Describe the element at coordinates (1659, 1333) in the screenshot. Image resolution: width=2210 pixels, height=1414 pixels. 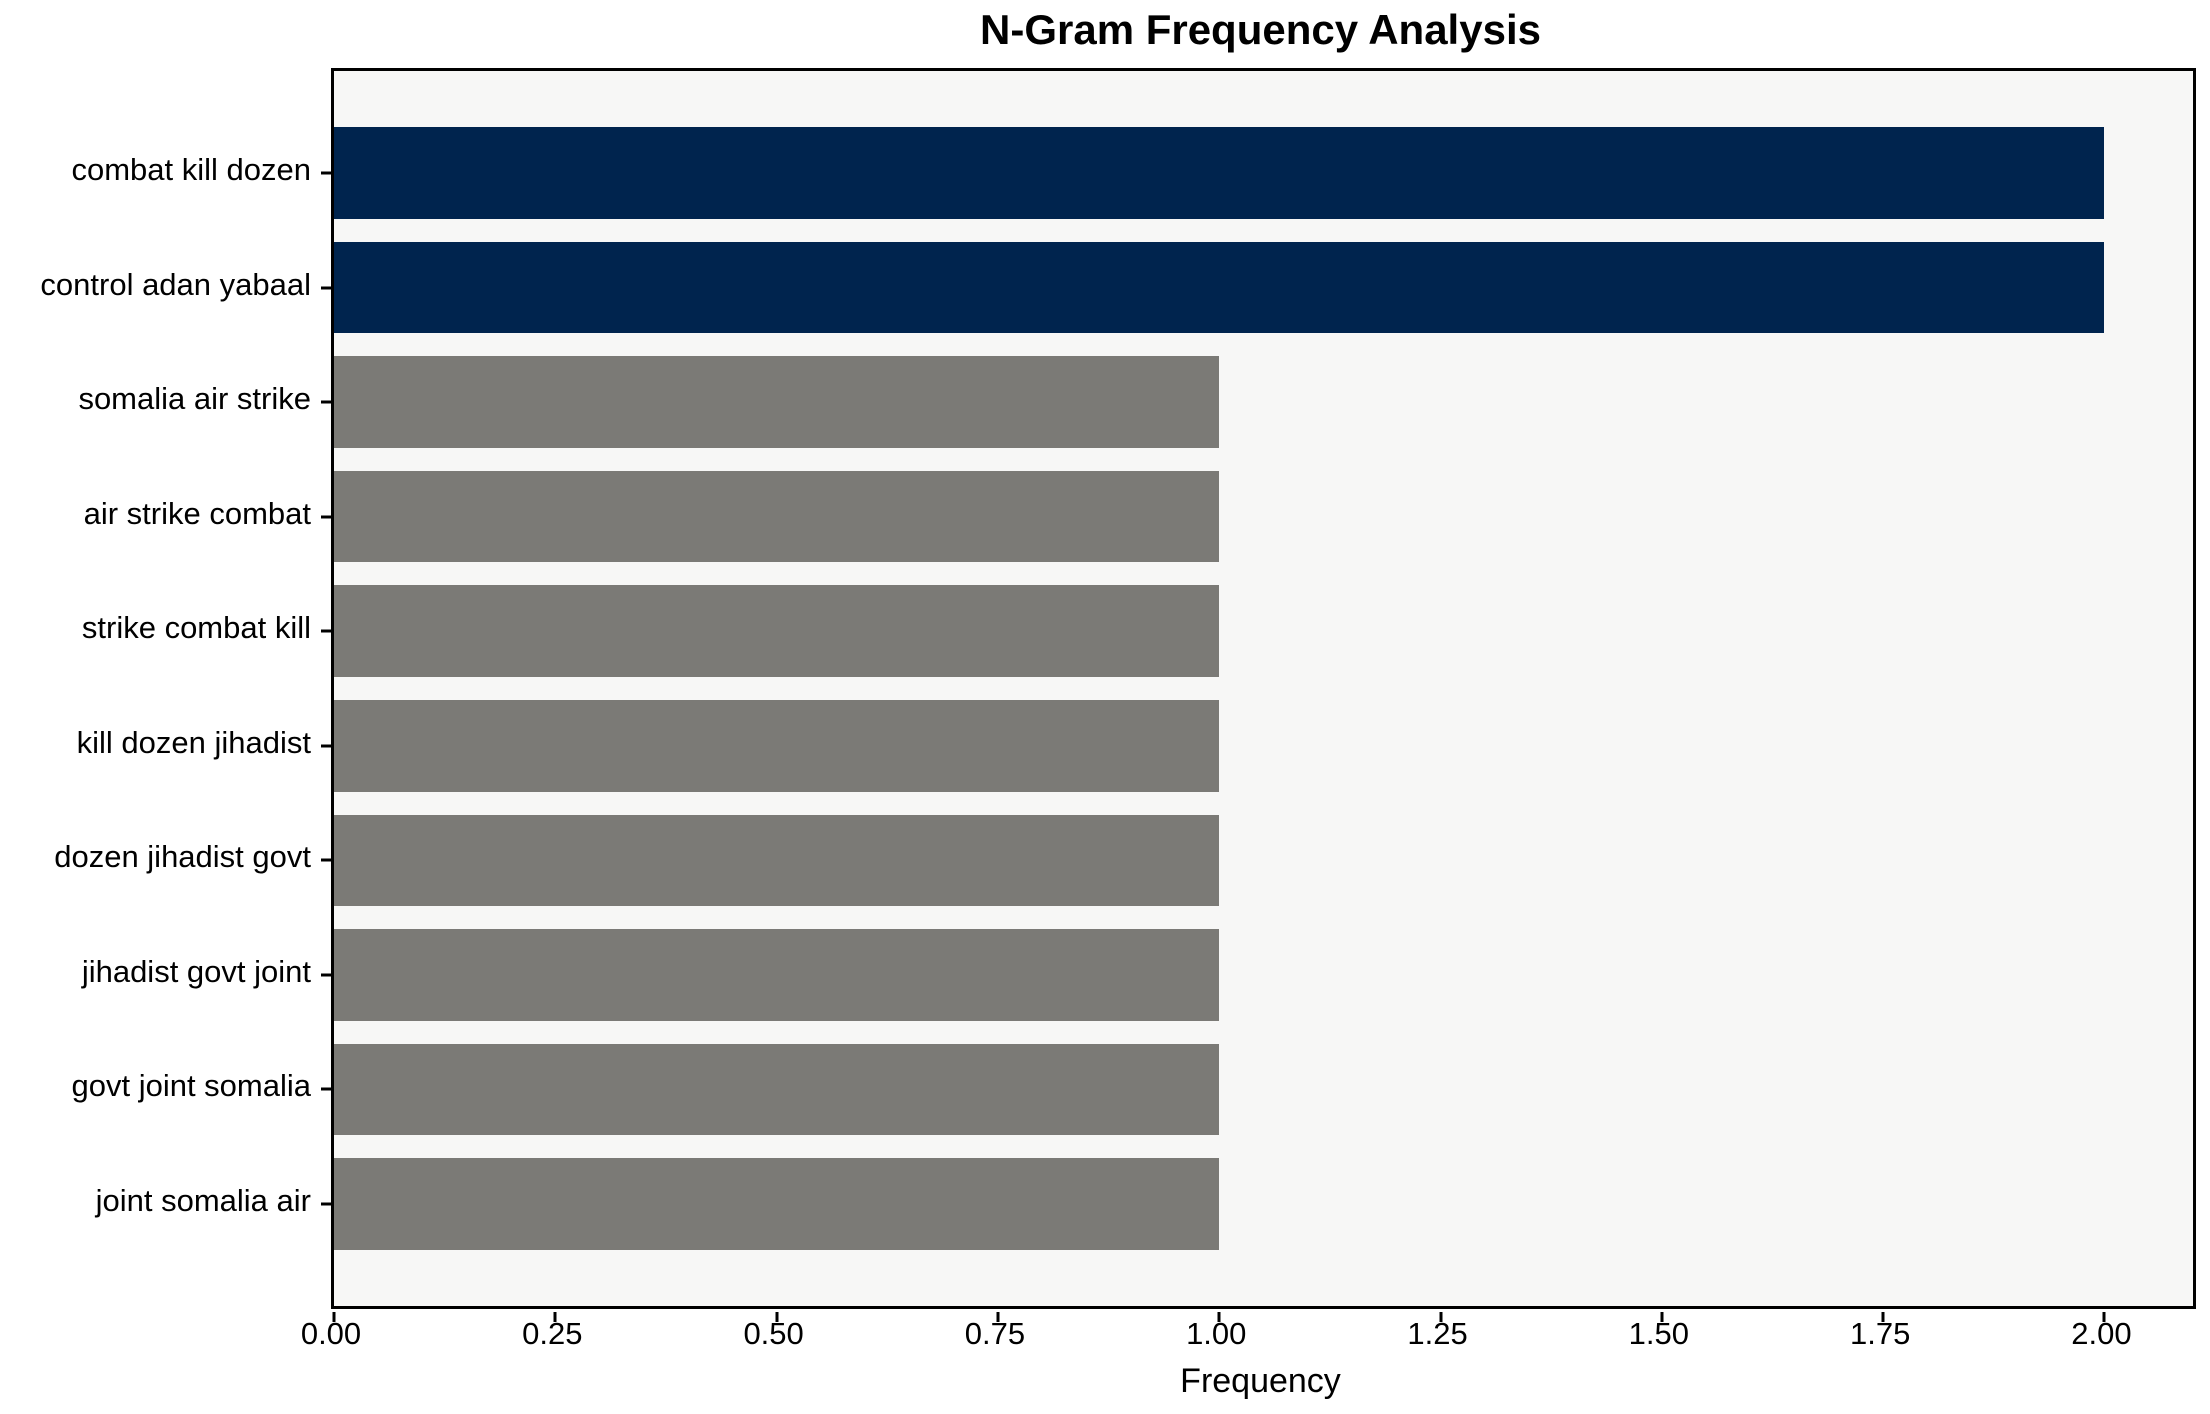
I see `x-tick-label: 1.50` at that location.